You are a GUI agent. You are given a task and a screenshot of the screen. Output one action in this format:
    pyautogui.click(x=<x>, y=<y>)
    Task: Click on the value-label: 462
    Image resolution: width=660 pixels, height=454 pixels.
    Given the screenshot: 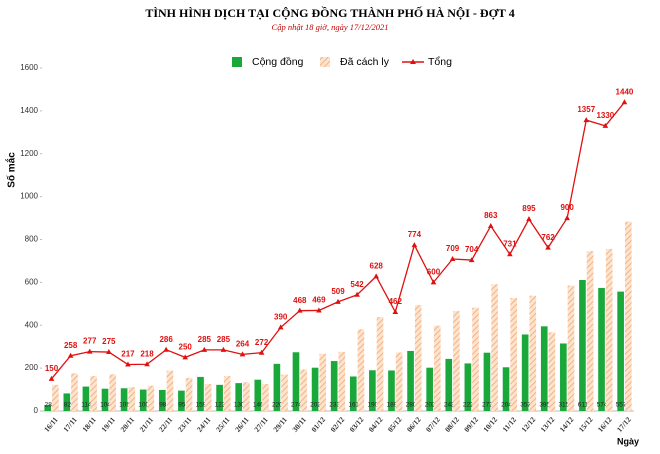 What is the action you would take?
    pyautogui.click(x=396, y=301)
    